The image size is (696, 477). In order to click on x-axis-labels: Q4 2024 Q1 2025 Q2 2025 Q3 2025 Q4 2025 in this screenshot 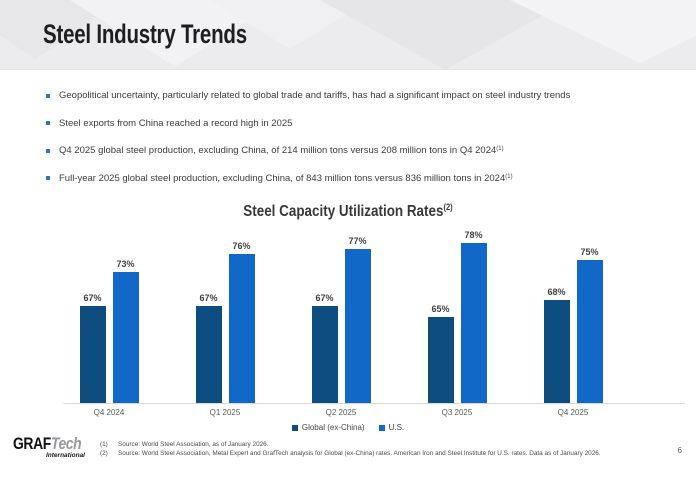, I will do `click(341, 412)`.